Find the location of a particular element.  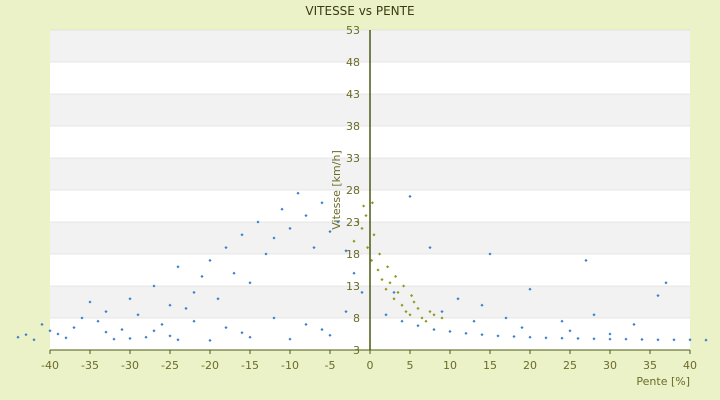

x-tick-label: -15 is located at coordinates (250, 365).